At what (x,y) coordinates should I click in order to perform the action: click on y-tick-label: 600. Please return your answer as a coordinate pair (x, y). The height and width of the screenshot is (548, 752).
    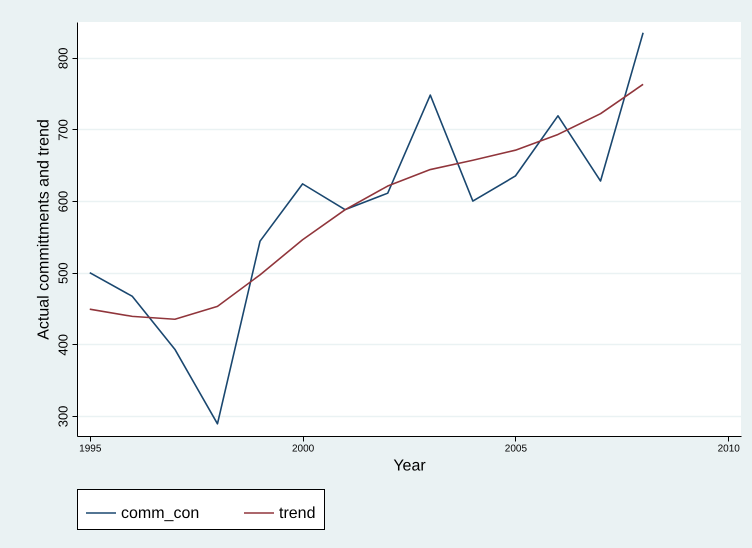
    Looking at the image, I should click on (63, 201).